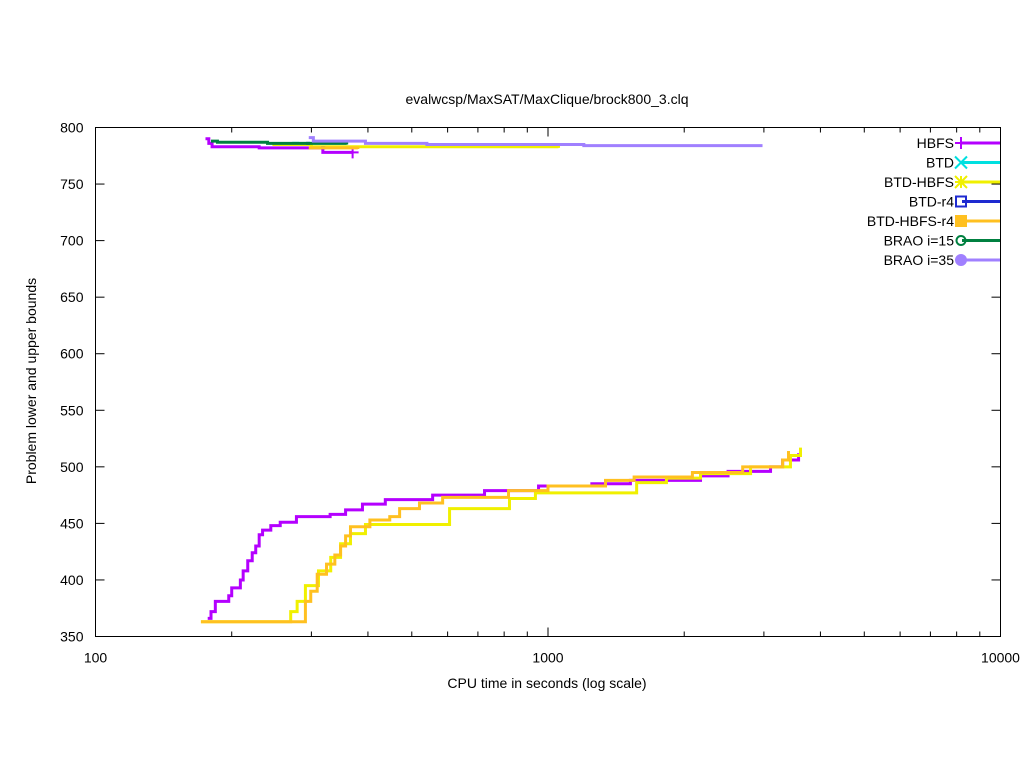 Image resolution: width=1024 pixels, height=773 pixels. What do you see at coordinates (547, 658) in the screenshot?
I see `x-tick-label: 1000` at bounding box center [547, 658].